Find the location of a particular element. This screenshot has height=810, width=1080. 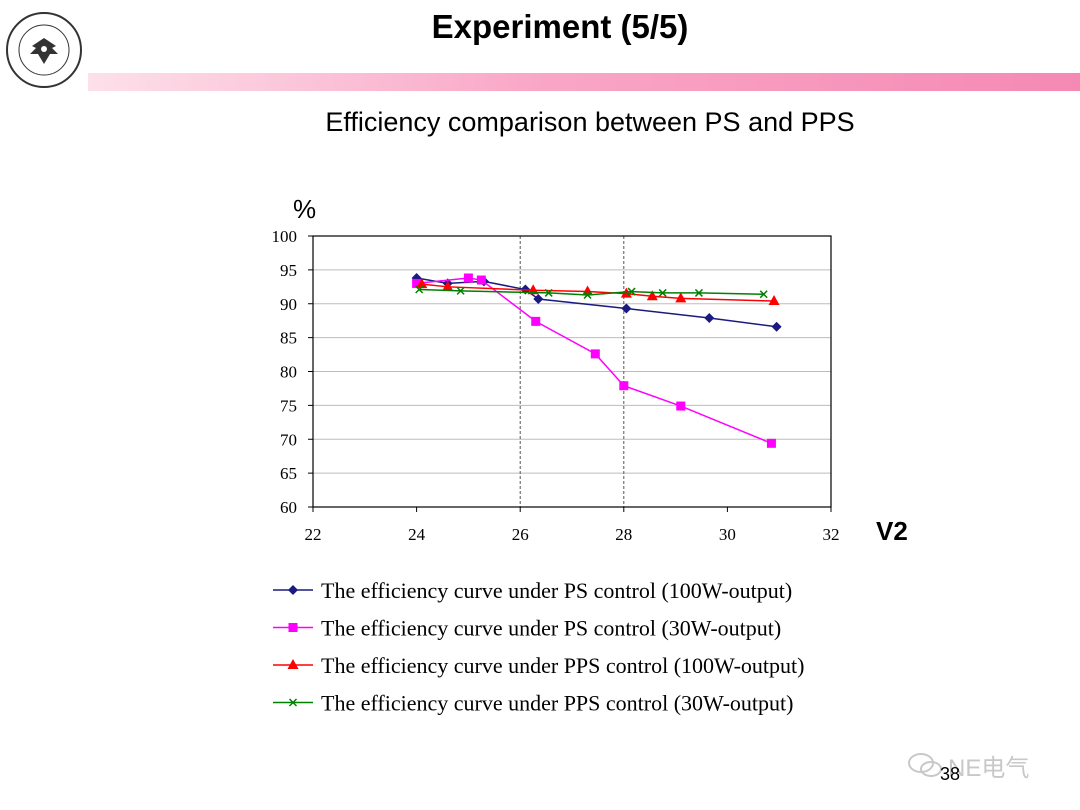

y-tick-label: 85 is located at coordinates (288, 338).